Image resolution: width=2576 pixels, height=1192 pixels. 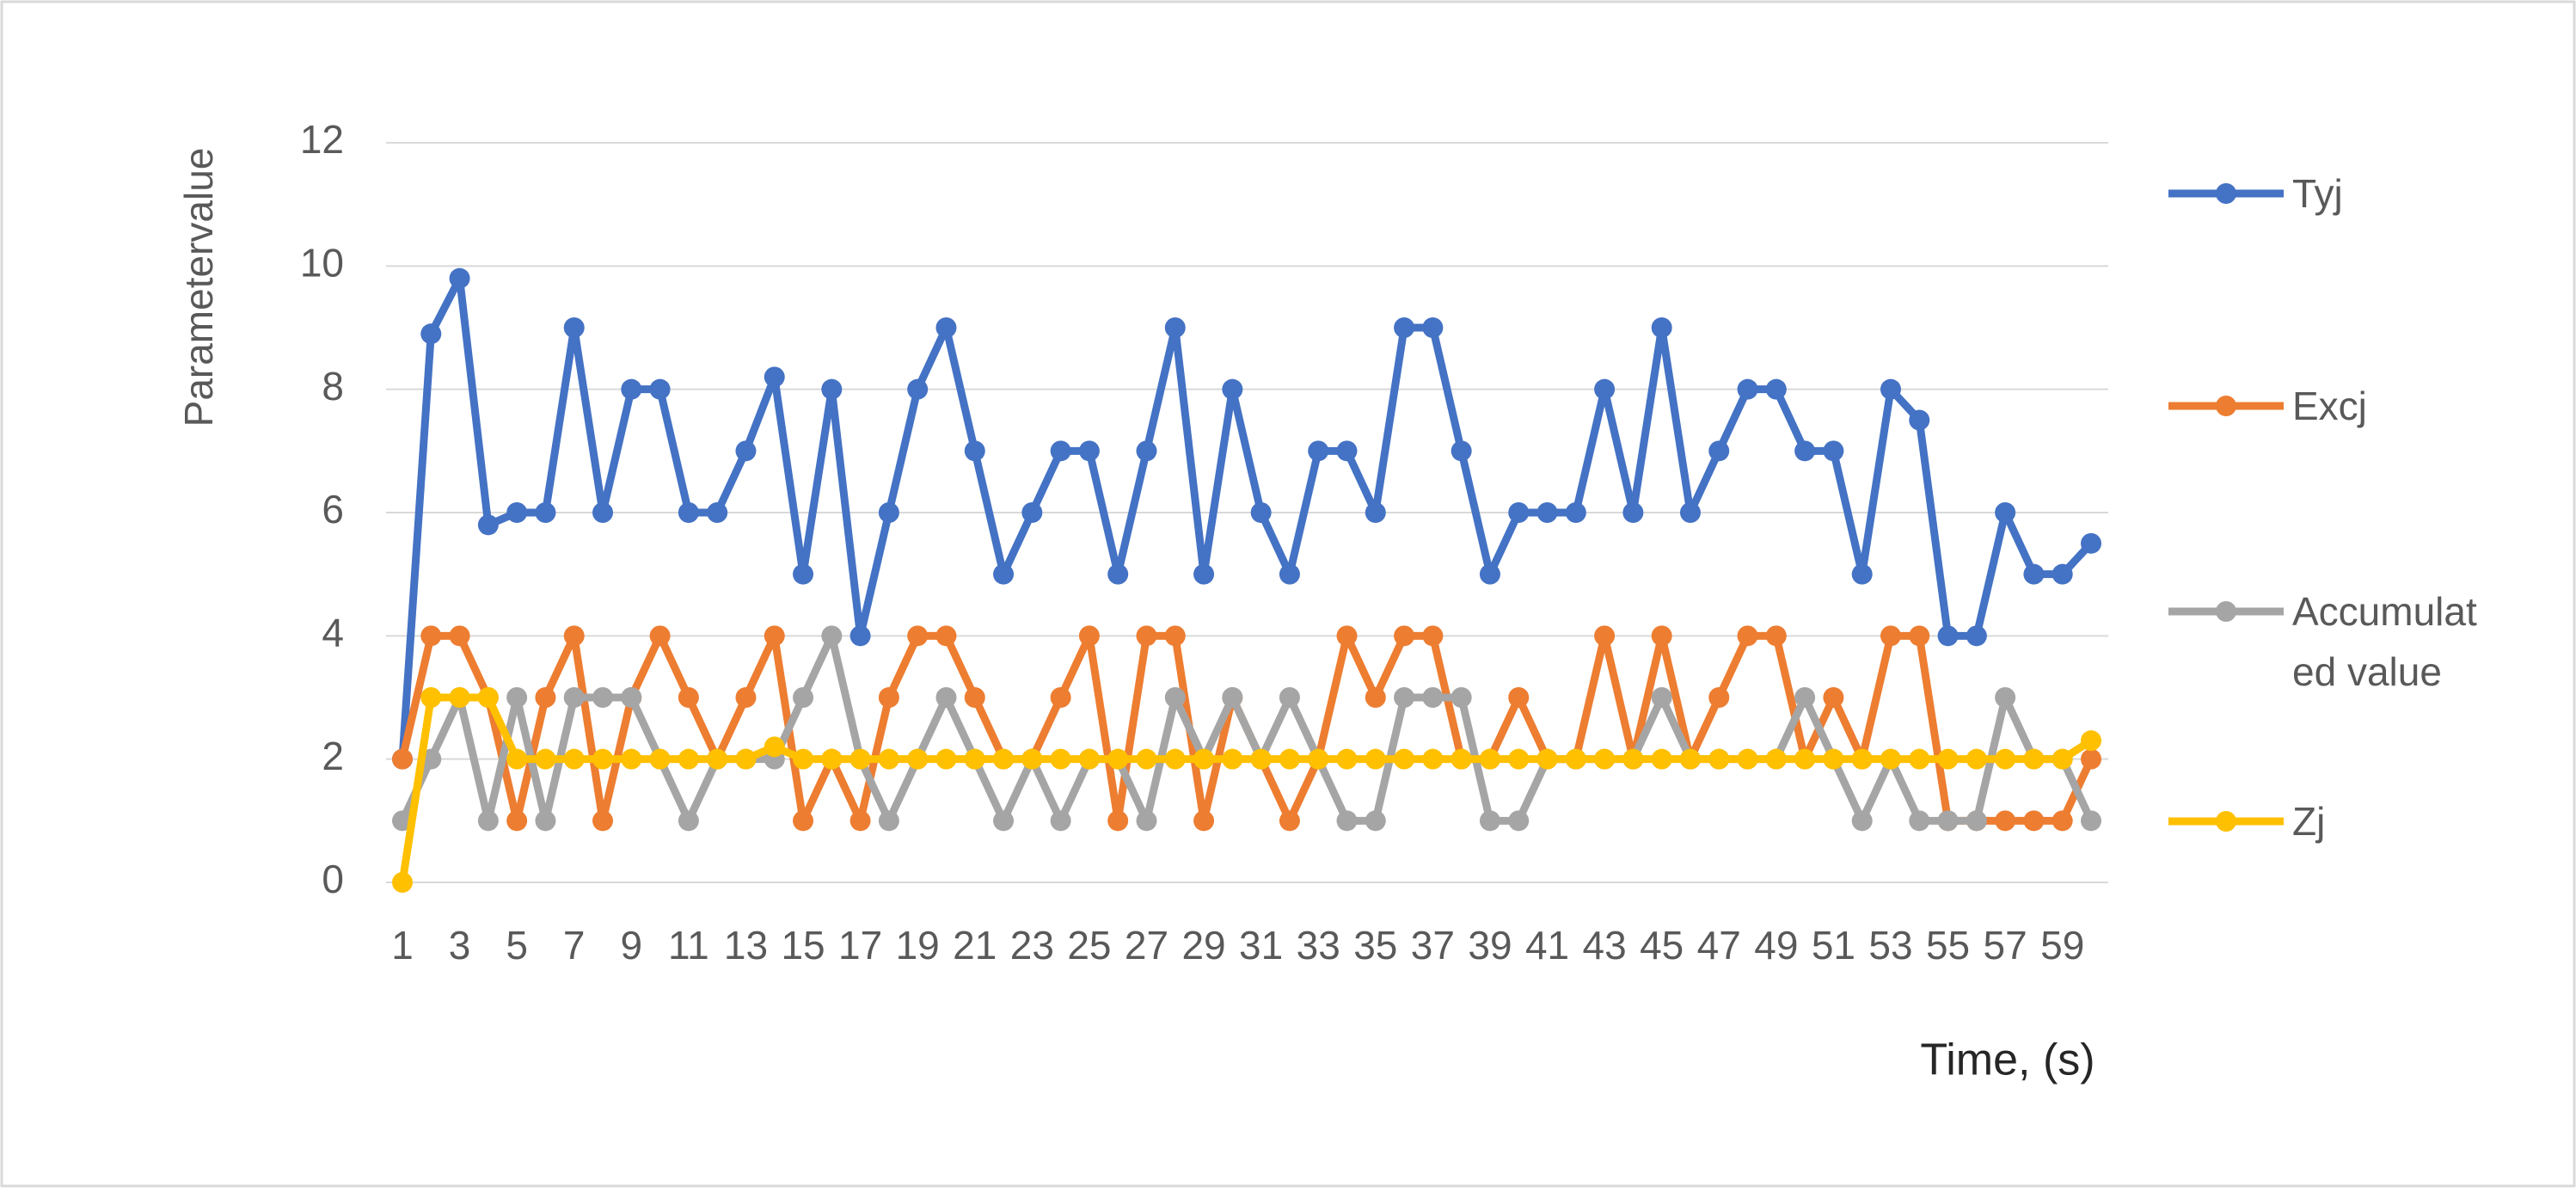 What do you see at coordinates (1318, 946) in the screenshot?
I see `x-tick-label: 33` at bounding box center [1318, 946].